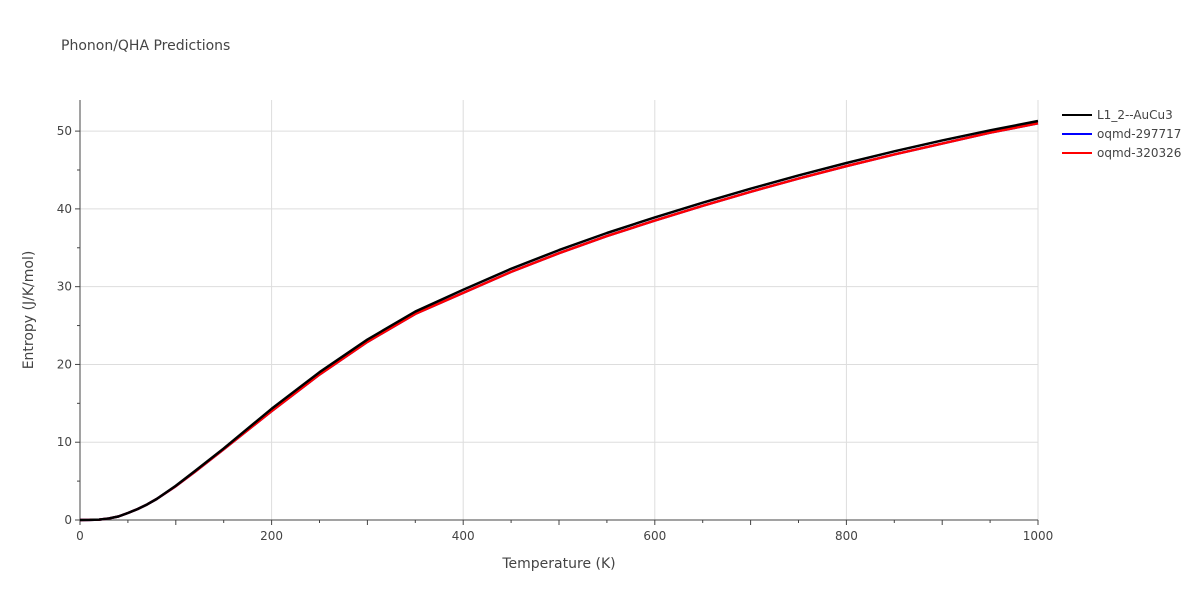 Image resolution: width=1200 pixels, height=600 pixels. I want to click on legend-label: L1_2--AuCu3, so click(1135, 115).